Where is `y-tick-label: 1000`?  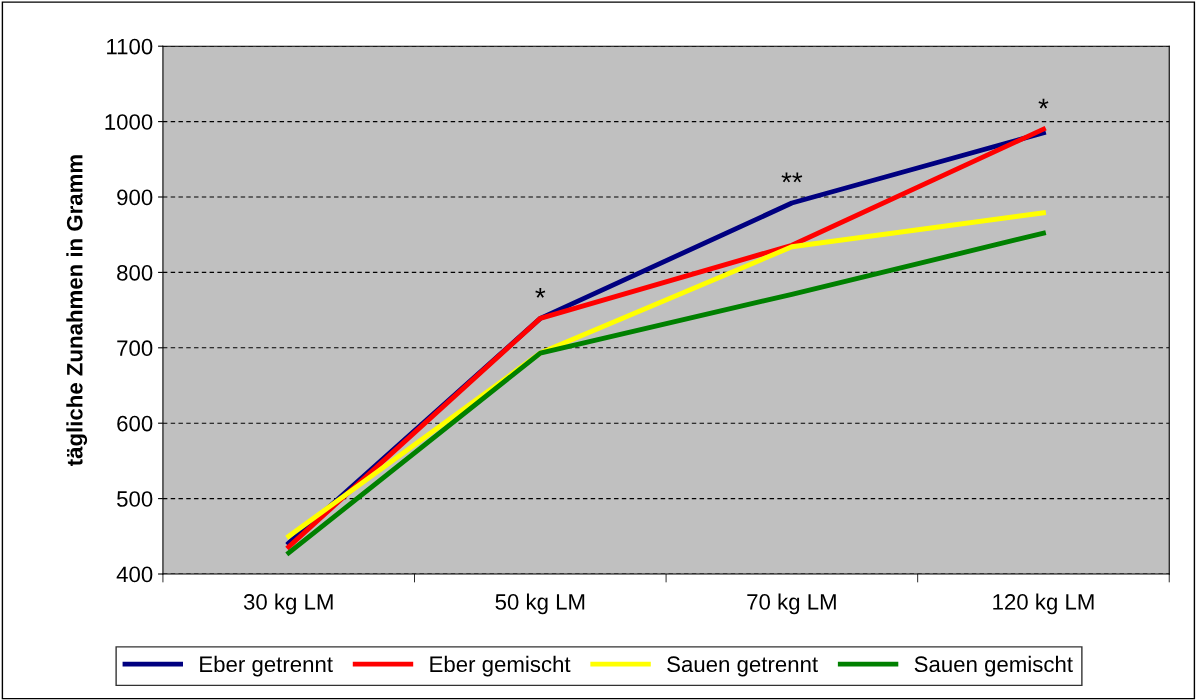
y-tick-label: 1000 is located at coordinates (129, 122).